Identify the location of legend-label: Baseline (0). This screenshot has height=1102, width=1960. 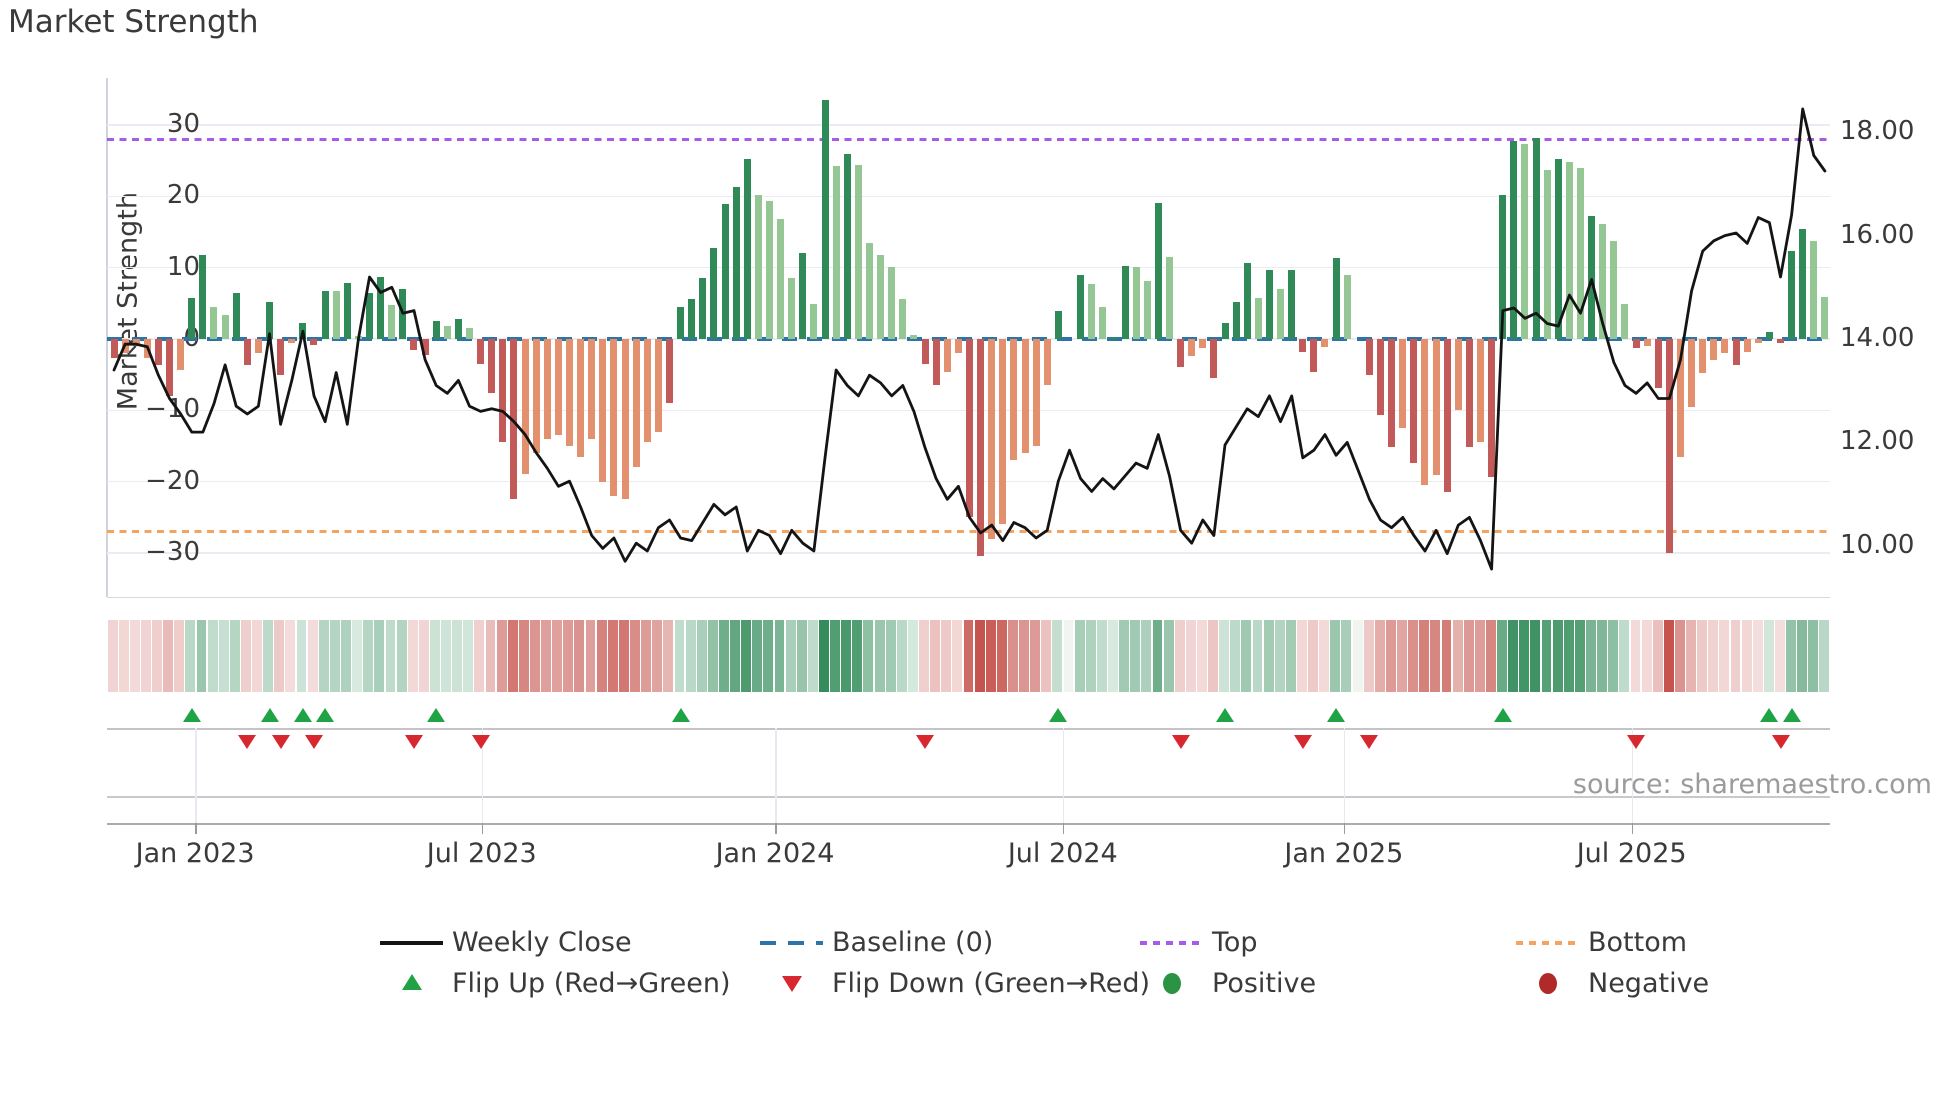
(913, 942).